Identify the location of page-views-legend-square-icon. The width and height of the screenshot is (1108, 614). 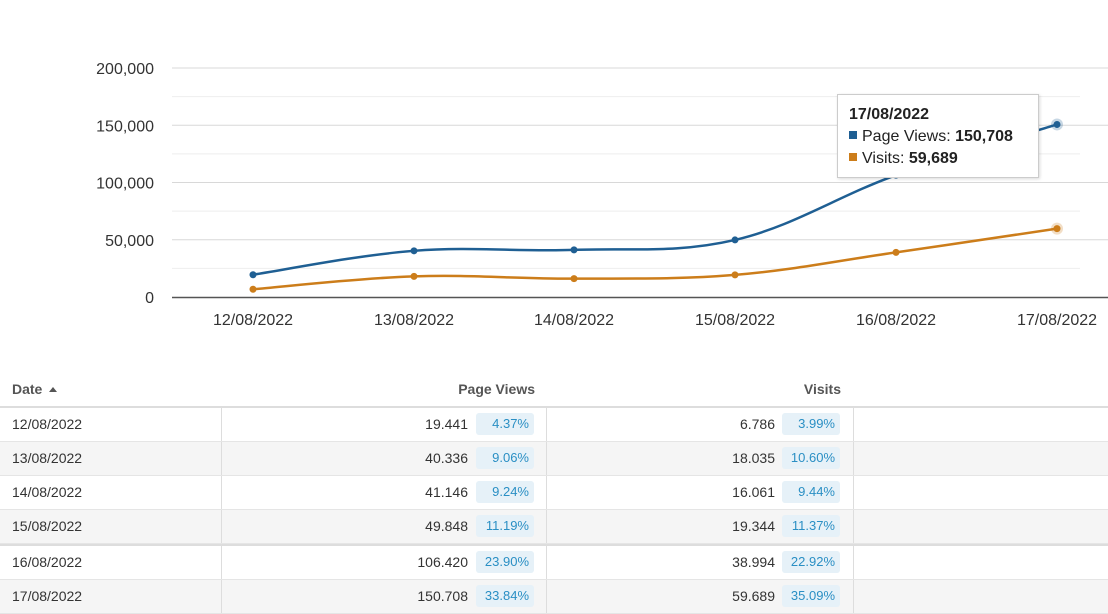
(853, 135).